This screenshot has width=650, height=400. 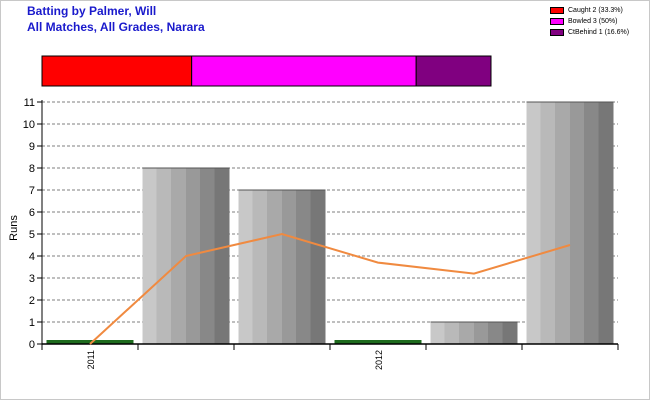 What do you see at coordinates (32, 169) in the screenshot?
I see `y-tick-label: 8` at bounding box center [32, 169].